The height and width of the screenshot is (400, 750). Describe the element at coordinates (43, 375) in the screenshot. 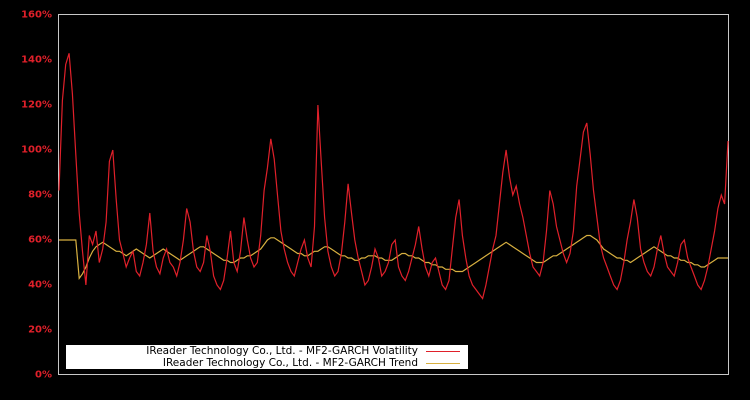

I see `y-tick-label: 0%` at that location.